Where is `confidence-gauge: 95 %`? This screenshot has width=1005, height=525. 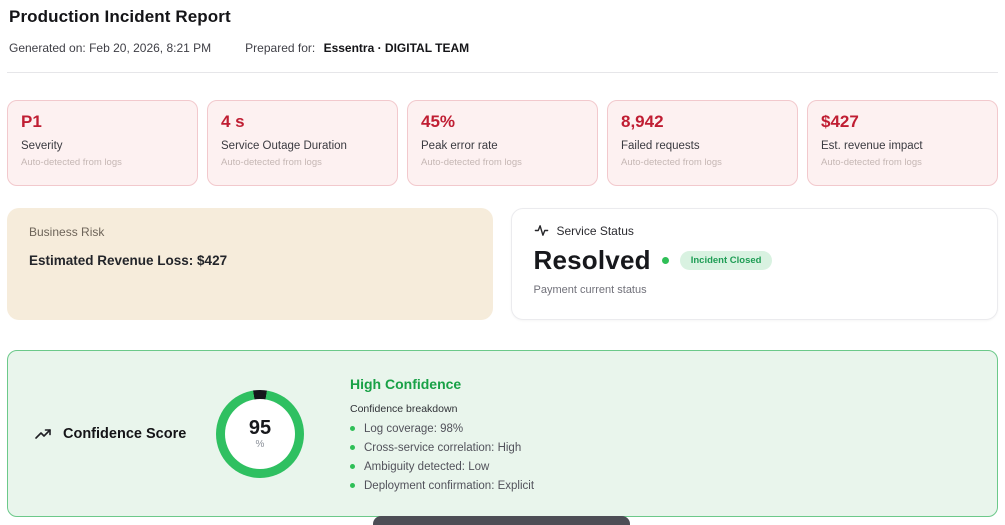 confidence-gauge: 95 % is located at coordinates (260, 433).